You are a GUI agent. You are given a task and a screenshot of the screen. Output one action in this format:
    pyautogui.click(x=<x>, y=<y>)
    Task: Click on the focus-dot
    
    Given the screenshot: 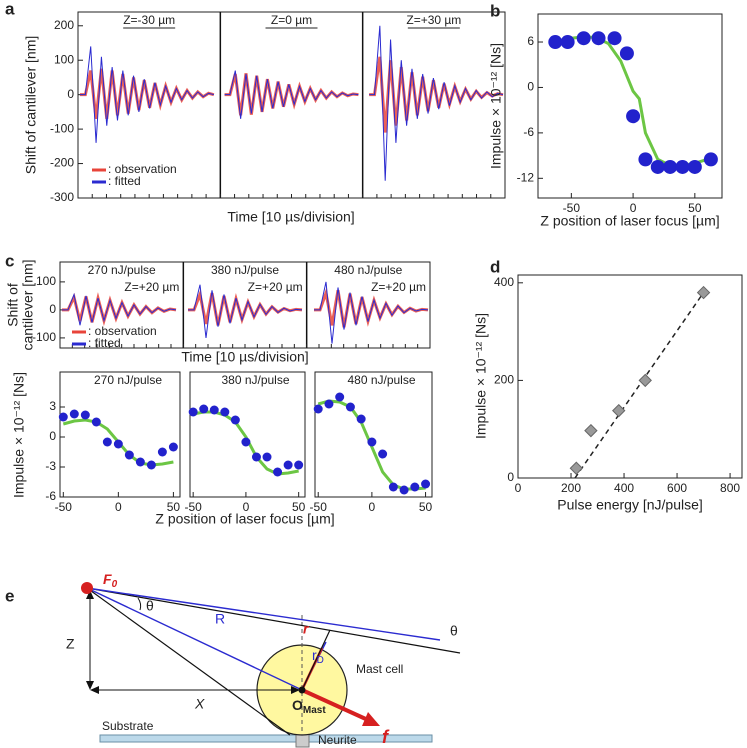 What is the action you would take?
    pyautogui.click(x=87, y=588)
    